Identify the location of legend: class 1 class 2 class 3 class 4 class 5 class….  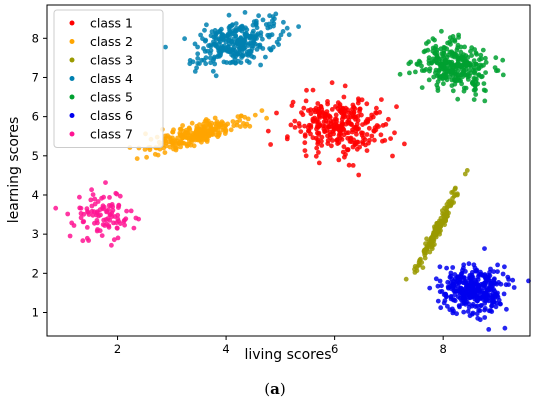
(108, 78).